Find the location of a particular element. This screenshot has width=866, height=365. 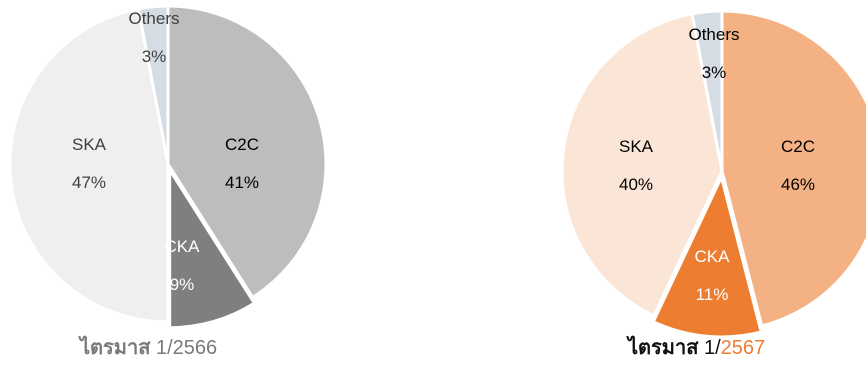

slice-value-cka: 11% is located at coordinates (712, 294).